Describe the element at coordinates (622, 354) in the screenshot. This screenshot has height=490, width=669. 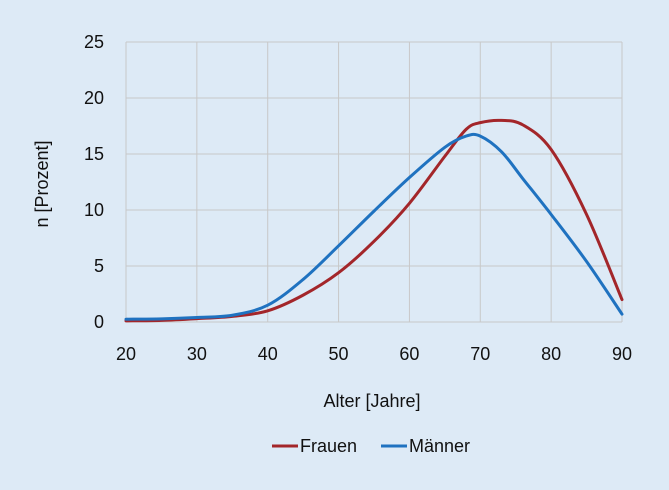
I see `x-tick-label: 90` at that location.